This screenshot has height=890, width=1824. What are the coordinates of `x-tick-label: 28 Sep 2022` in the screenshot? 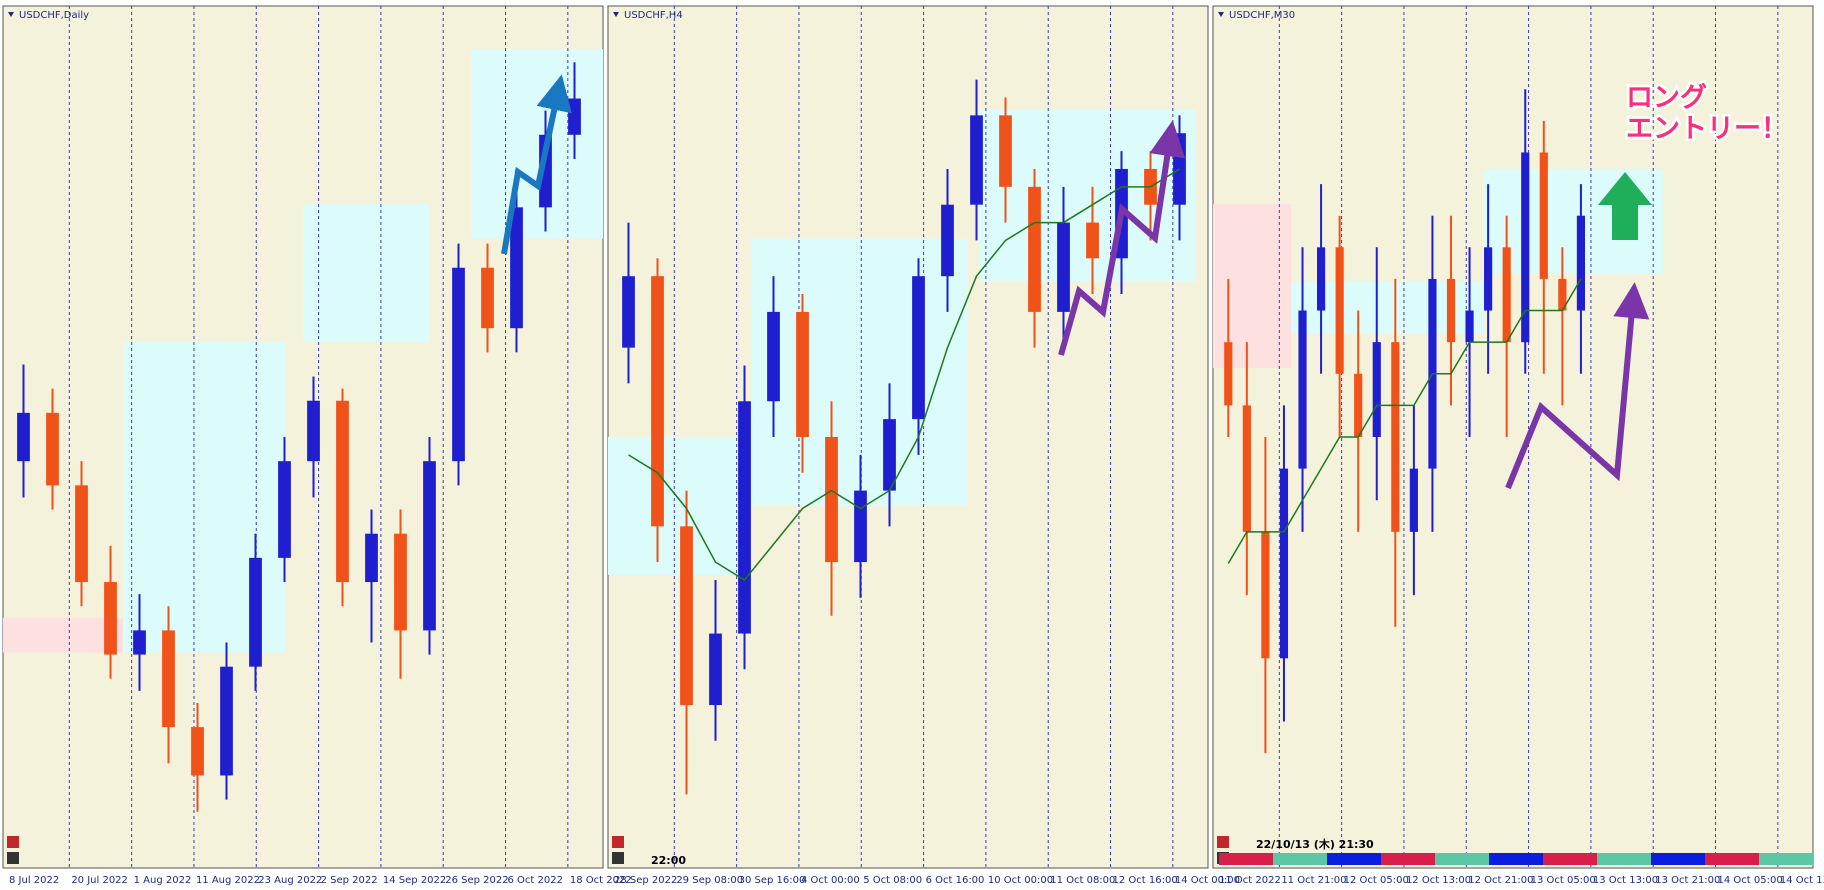 It's located at (645, 880).